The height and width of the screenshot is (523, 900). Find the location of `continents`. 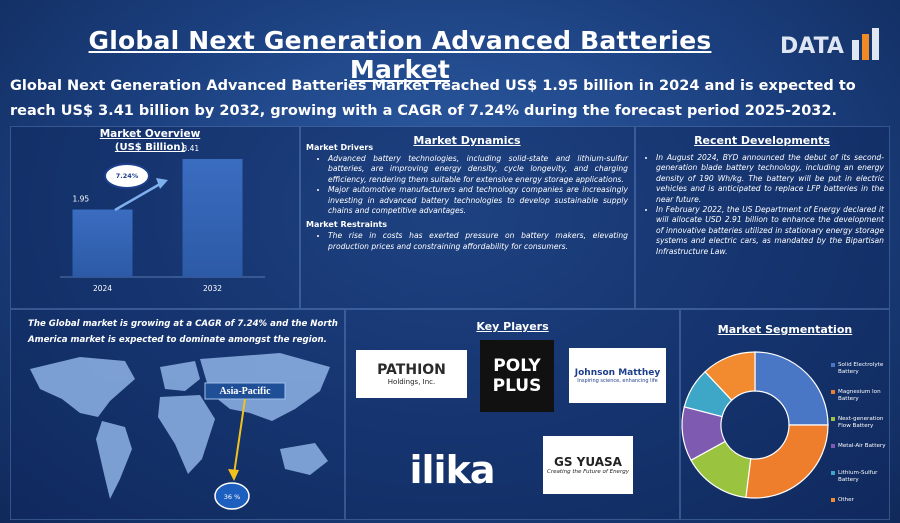

continents is located at coordinates (180, 426).